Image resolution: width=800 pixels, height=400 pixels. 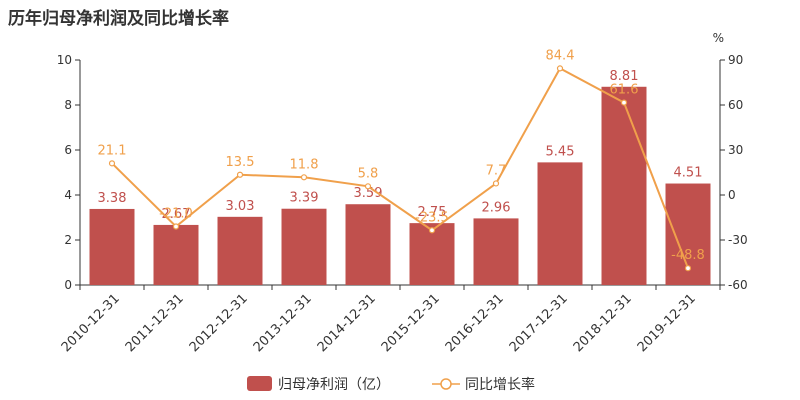 What do you see at coordinates (68, 195) in the screenshot?
I see `left-tick-label: 4` at bounding box center [68, 195].